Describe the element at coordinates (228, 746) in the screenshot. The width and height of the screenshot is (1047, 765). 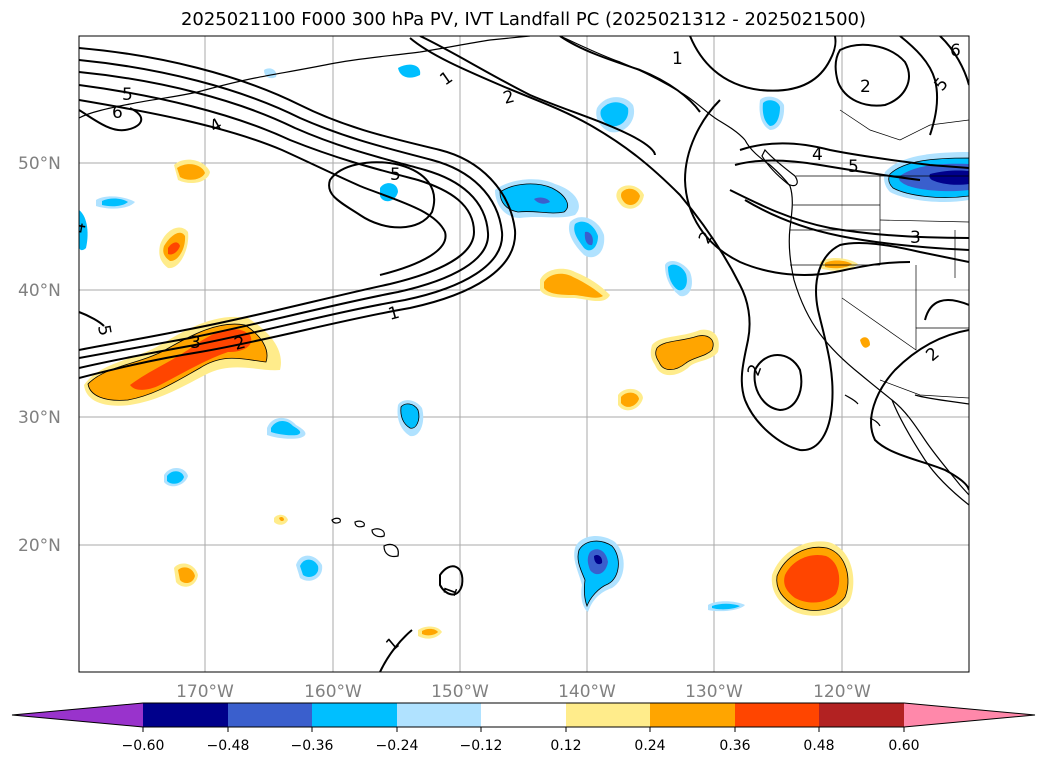
I see `colorbar-tick-label: −0.48` at that location.